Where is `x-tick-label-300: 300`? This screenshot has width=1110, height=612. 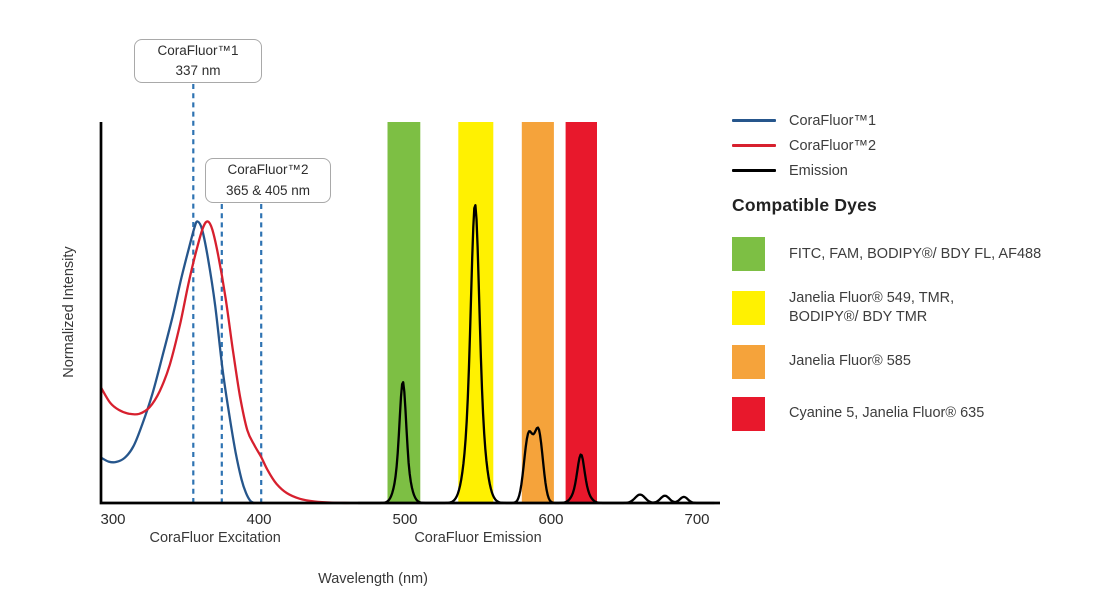
x-tick-label-300: 300 is located at coordinates (112, 519).